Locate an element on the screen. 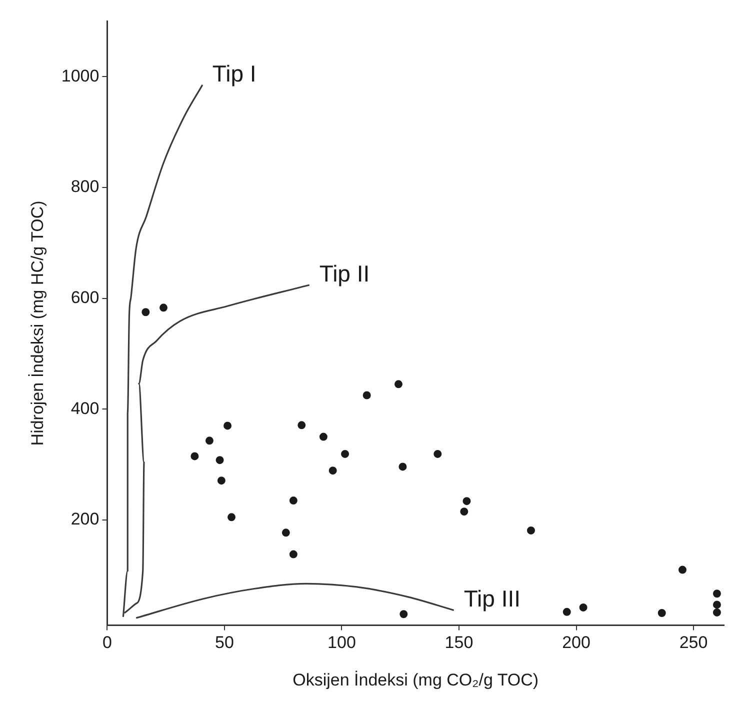  y-tick-label: 600 is located at coordinates (85, 297).